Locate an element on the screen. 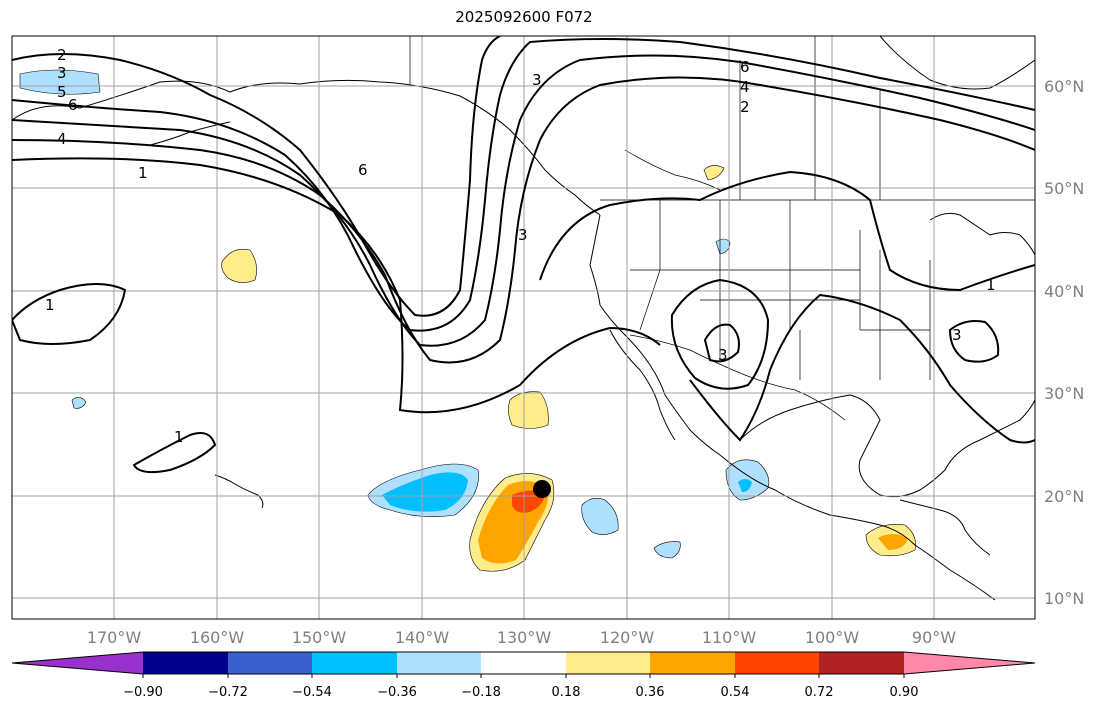  lon-label: 150°W is located at coordinates (319, 637).